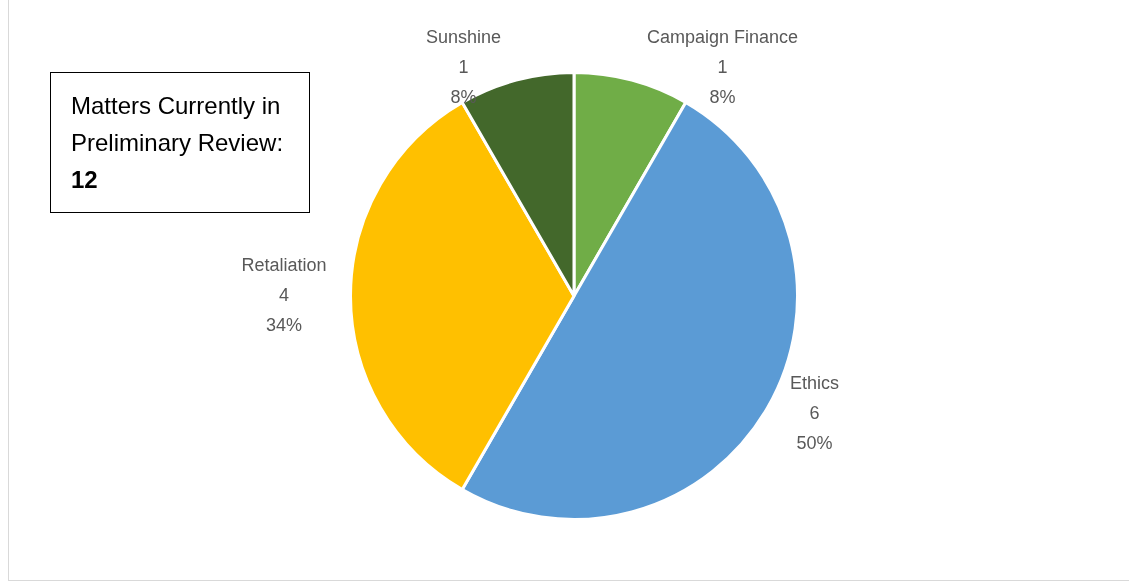 The image size is (1131, 586). What do you see at coordinates (463, 37) in the screenshot?
I see `slice-label: Sunshine` at bounding box center [463, 37].